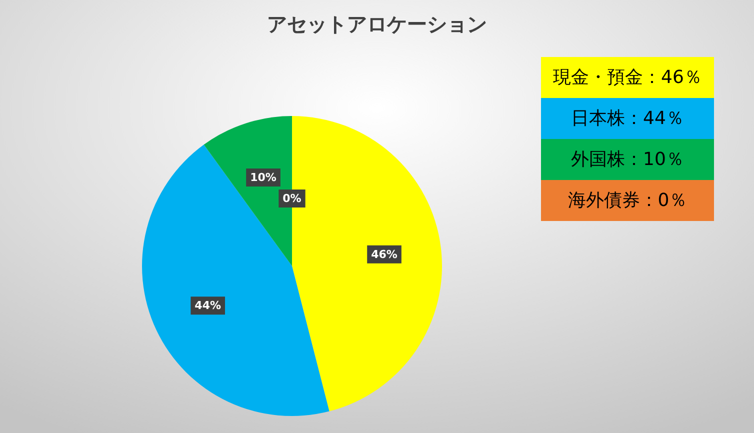 The image size is (754, 433). I want to click on legend-label: 外国株：10％, so click(627, 159).